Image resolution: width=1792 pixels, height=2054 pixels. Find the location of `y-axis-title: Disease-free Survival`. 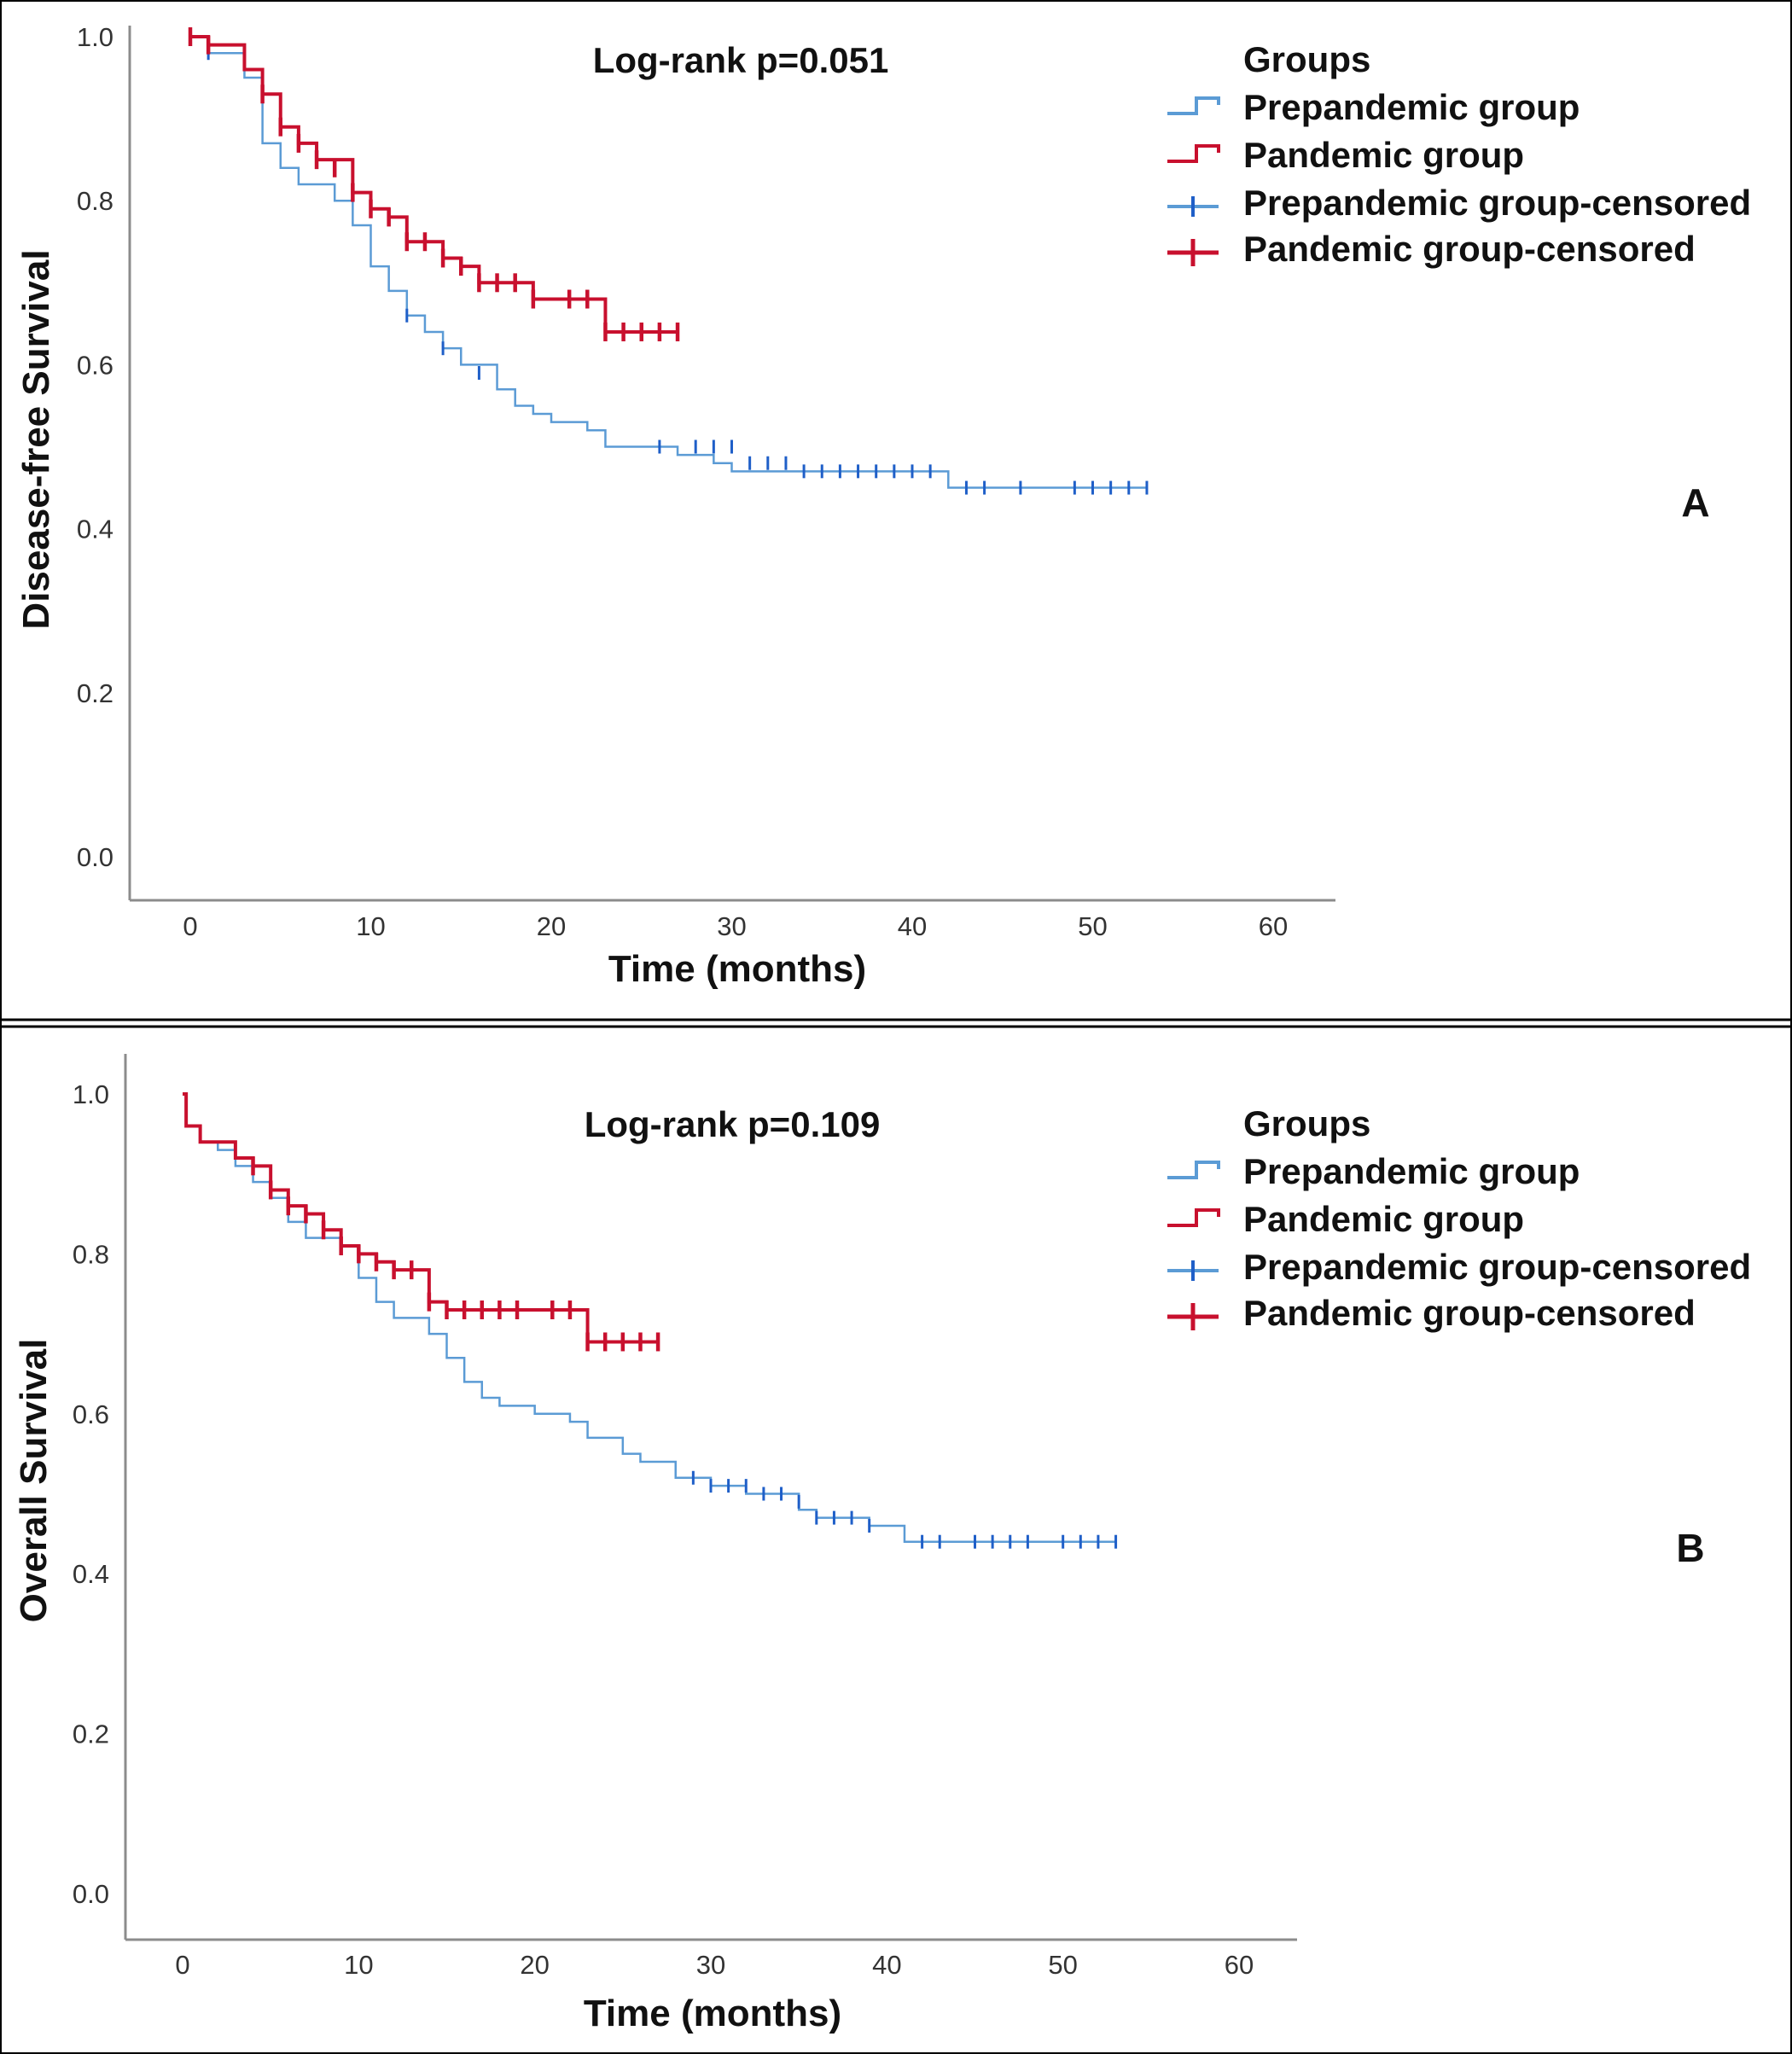

y-axis-title: Disease-free Survival is located at coordinates (36, 439).